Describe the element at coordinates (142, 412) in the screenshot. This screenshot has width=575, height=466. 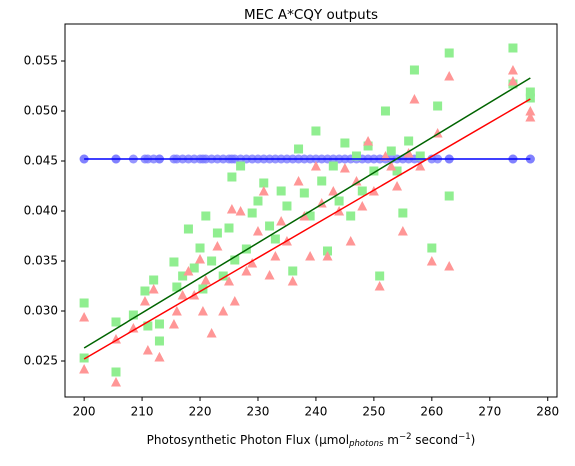
I see `x-tick-label: 210` at that location.